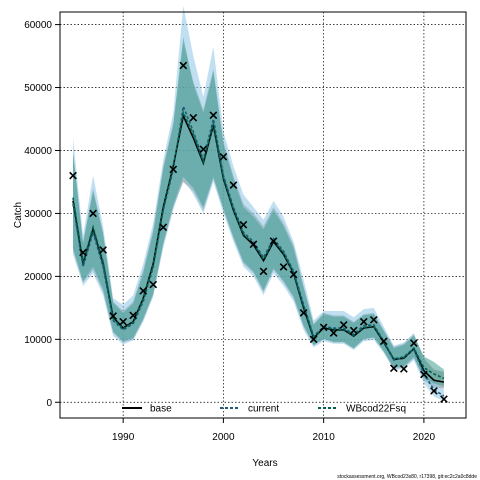 This screenshot has height=480, width=480. I want to click on y-tick-label: 20000, so click(38, 277).